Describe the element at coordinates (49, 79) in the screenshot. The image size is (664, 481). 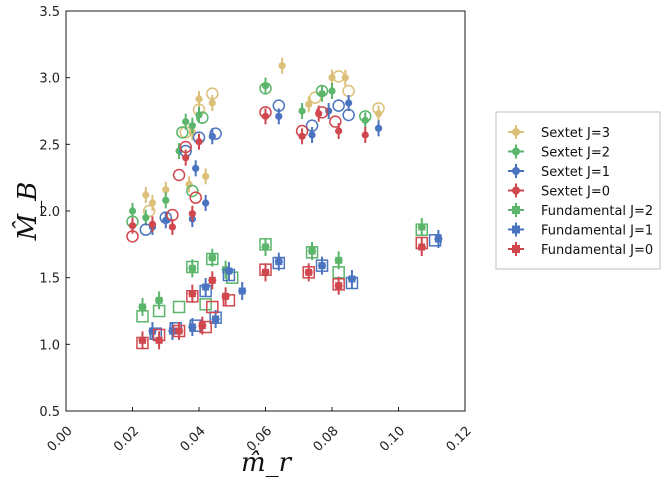
I see `y-tick-label: 3.0` at that location.